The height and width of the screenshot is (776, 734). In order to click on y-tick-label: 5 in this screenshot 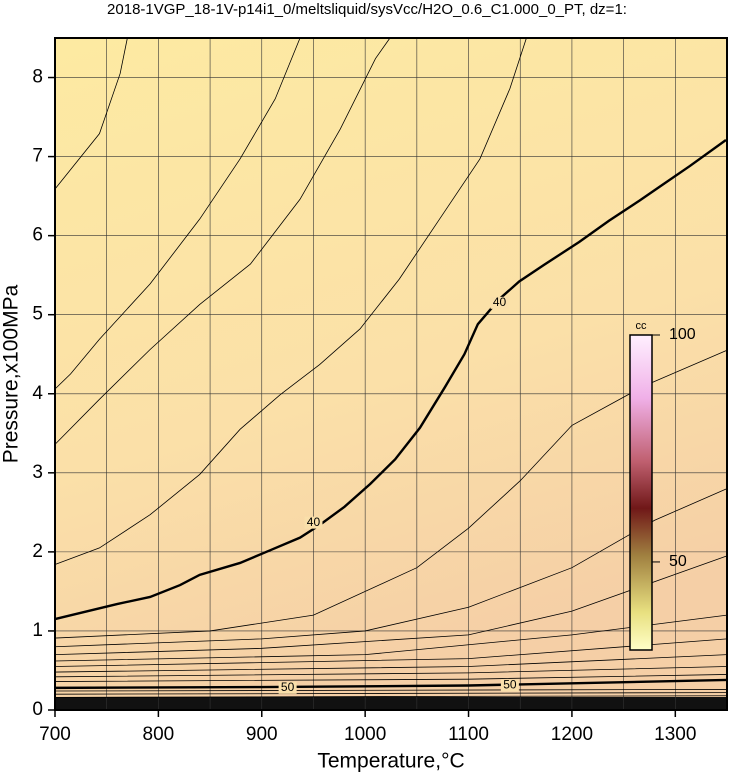, I will do `click(37, 314)`.